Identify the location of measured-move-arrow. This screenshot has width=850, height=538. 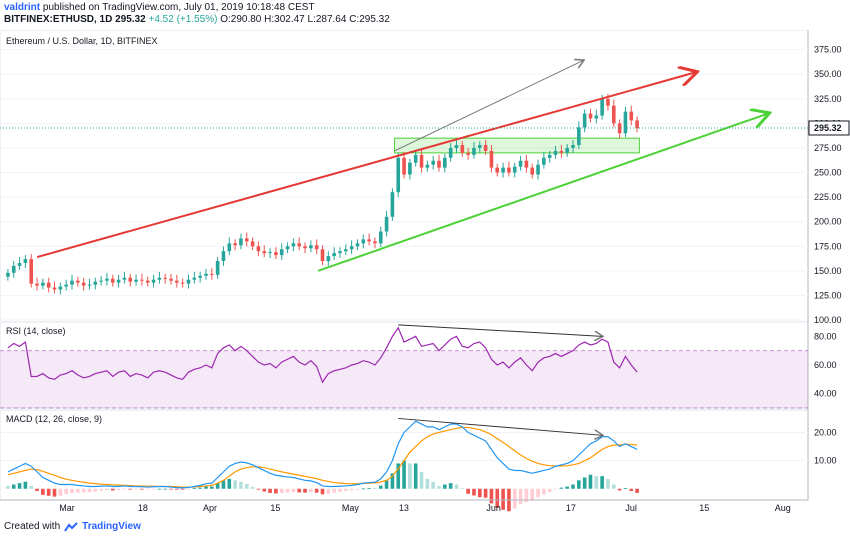
(488, 106).